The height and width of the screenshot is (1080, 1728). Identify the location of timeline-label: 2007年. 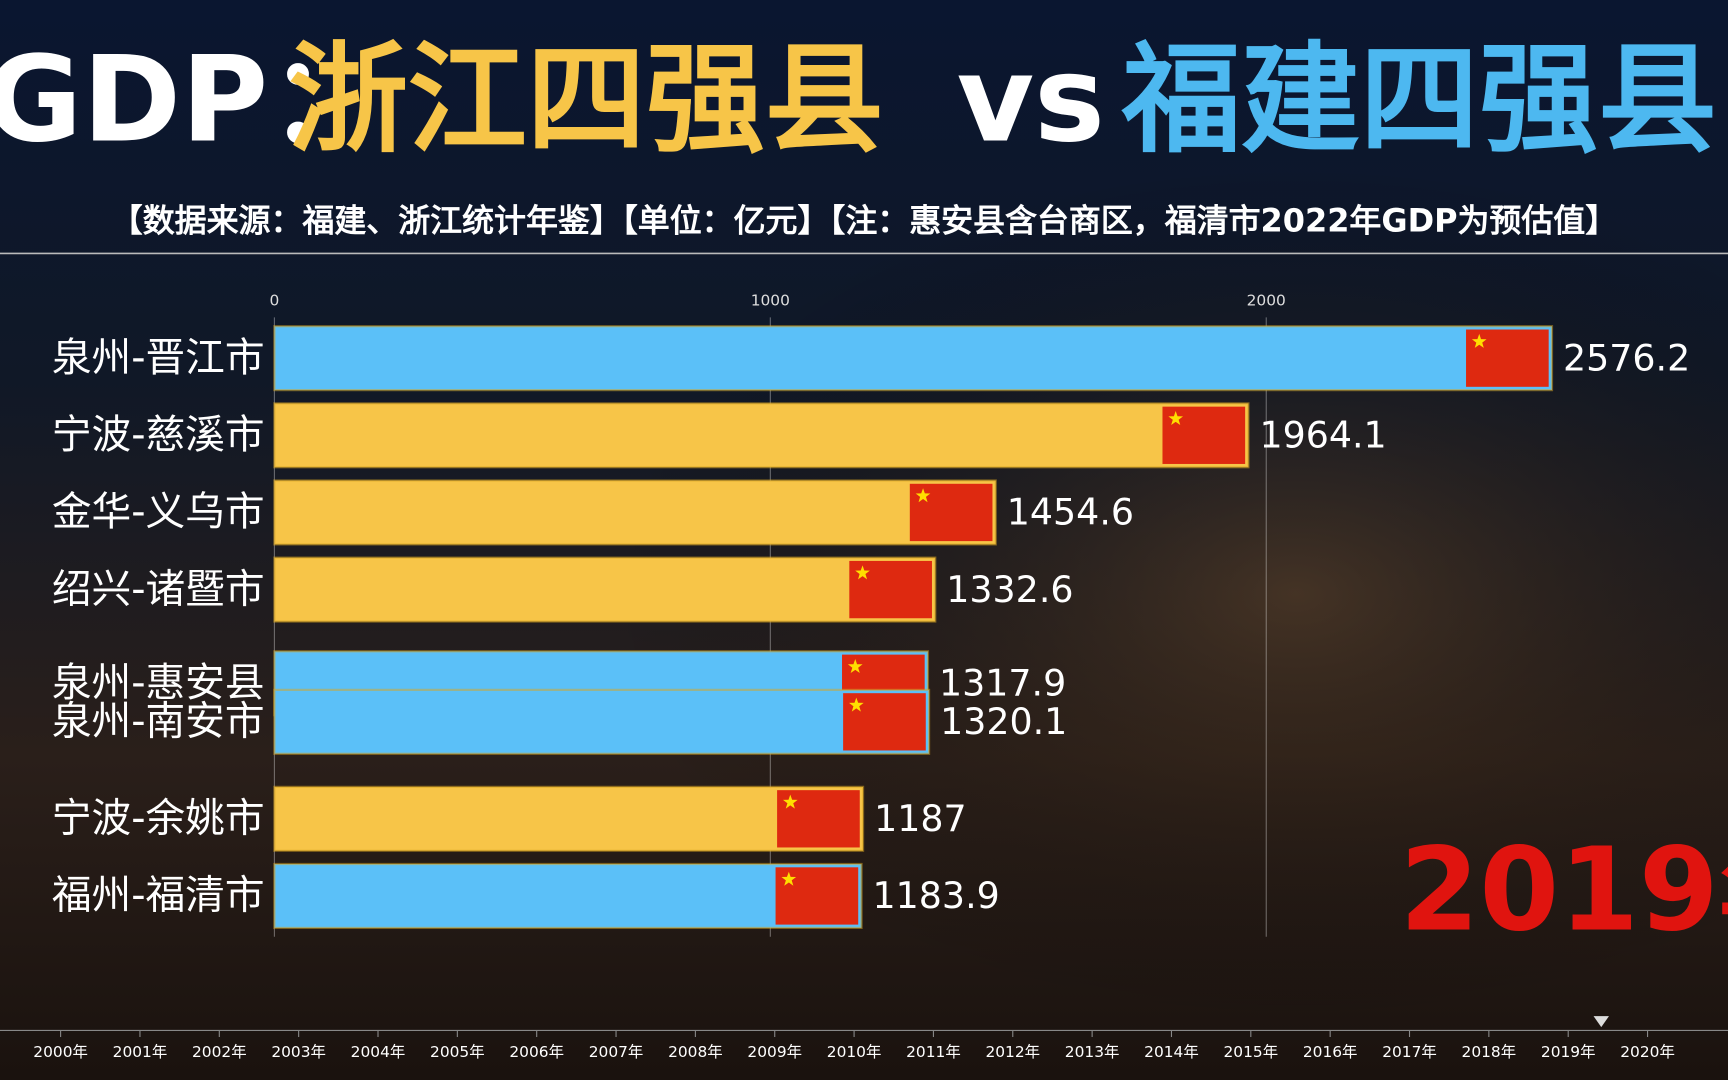
(616, 1052).